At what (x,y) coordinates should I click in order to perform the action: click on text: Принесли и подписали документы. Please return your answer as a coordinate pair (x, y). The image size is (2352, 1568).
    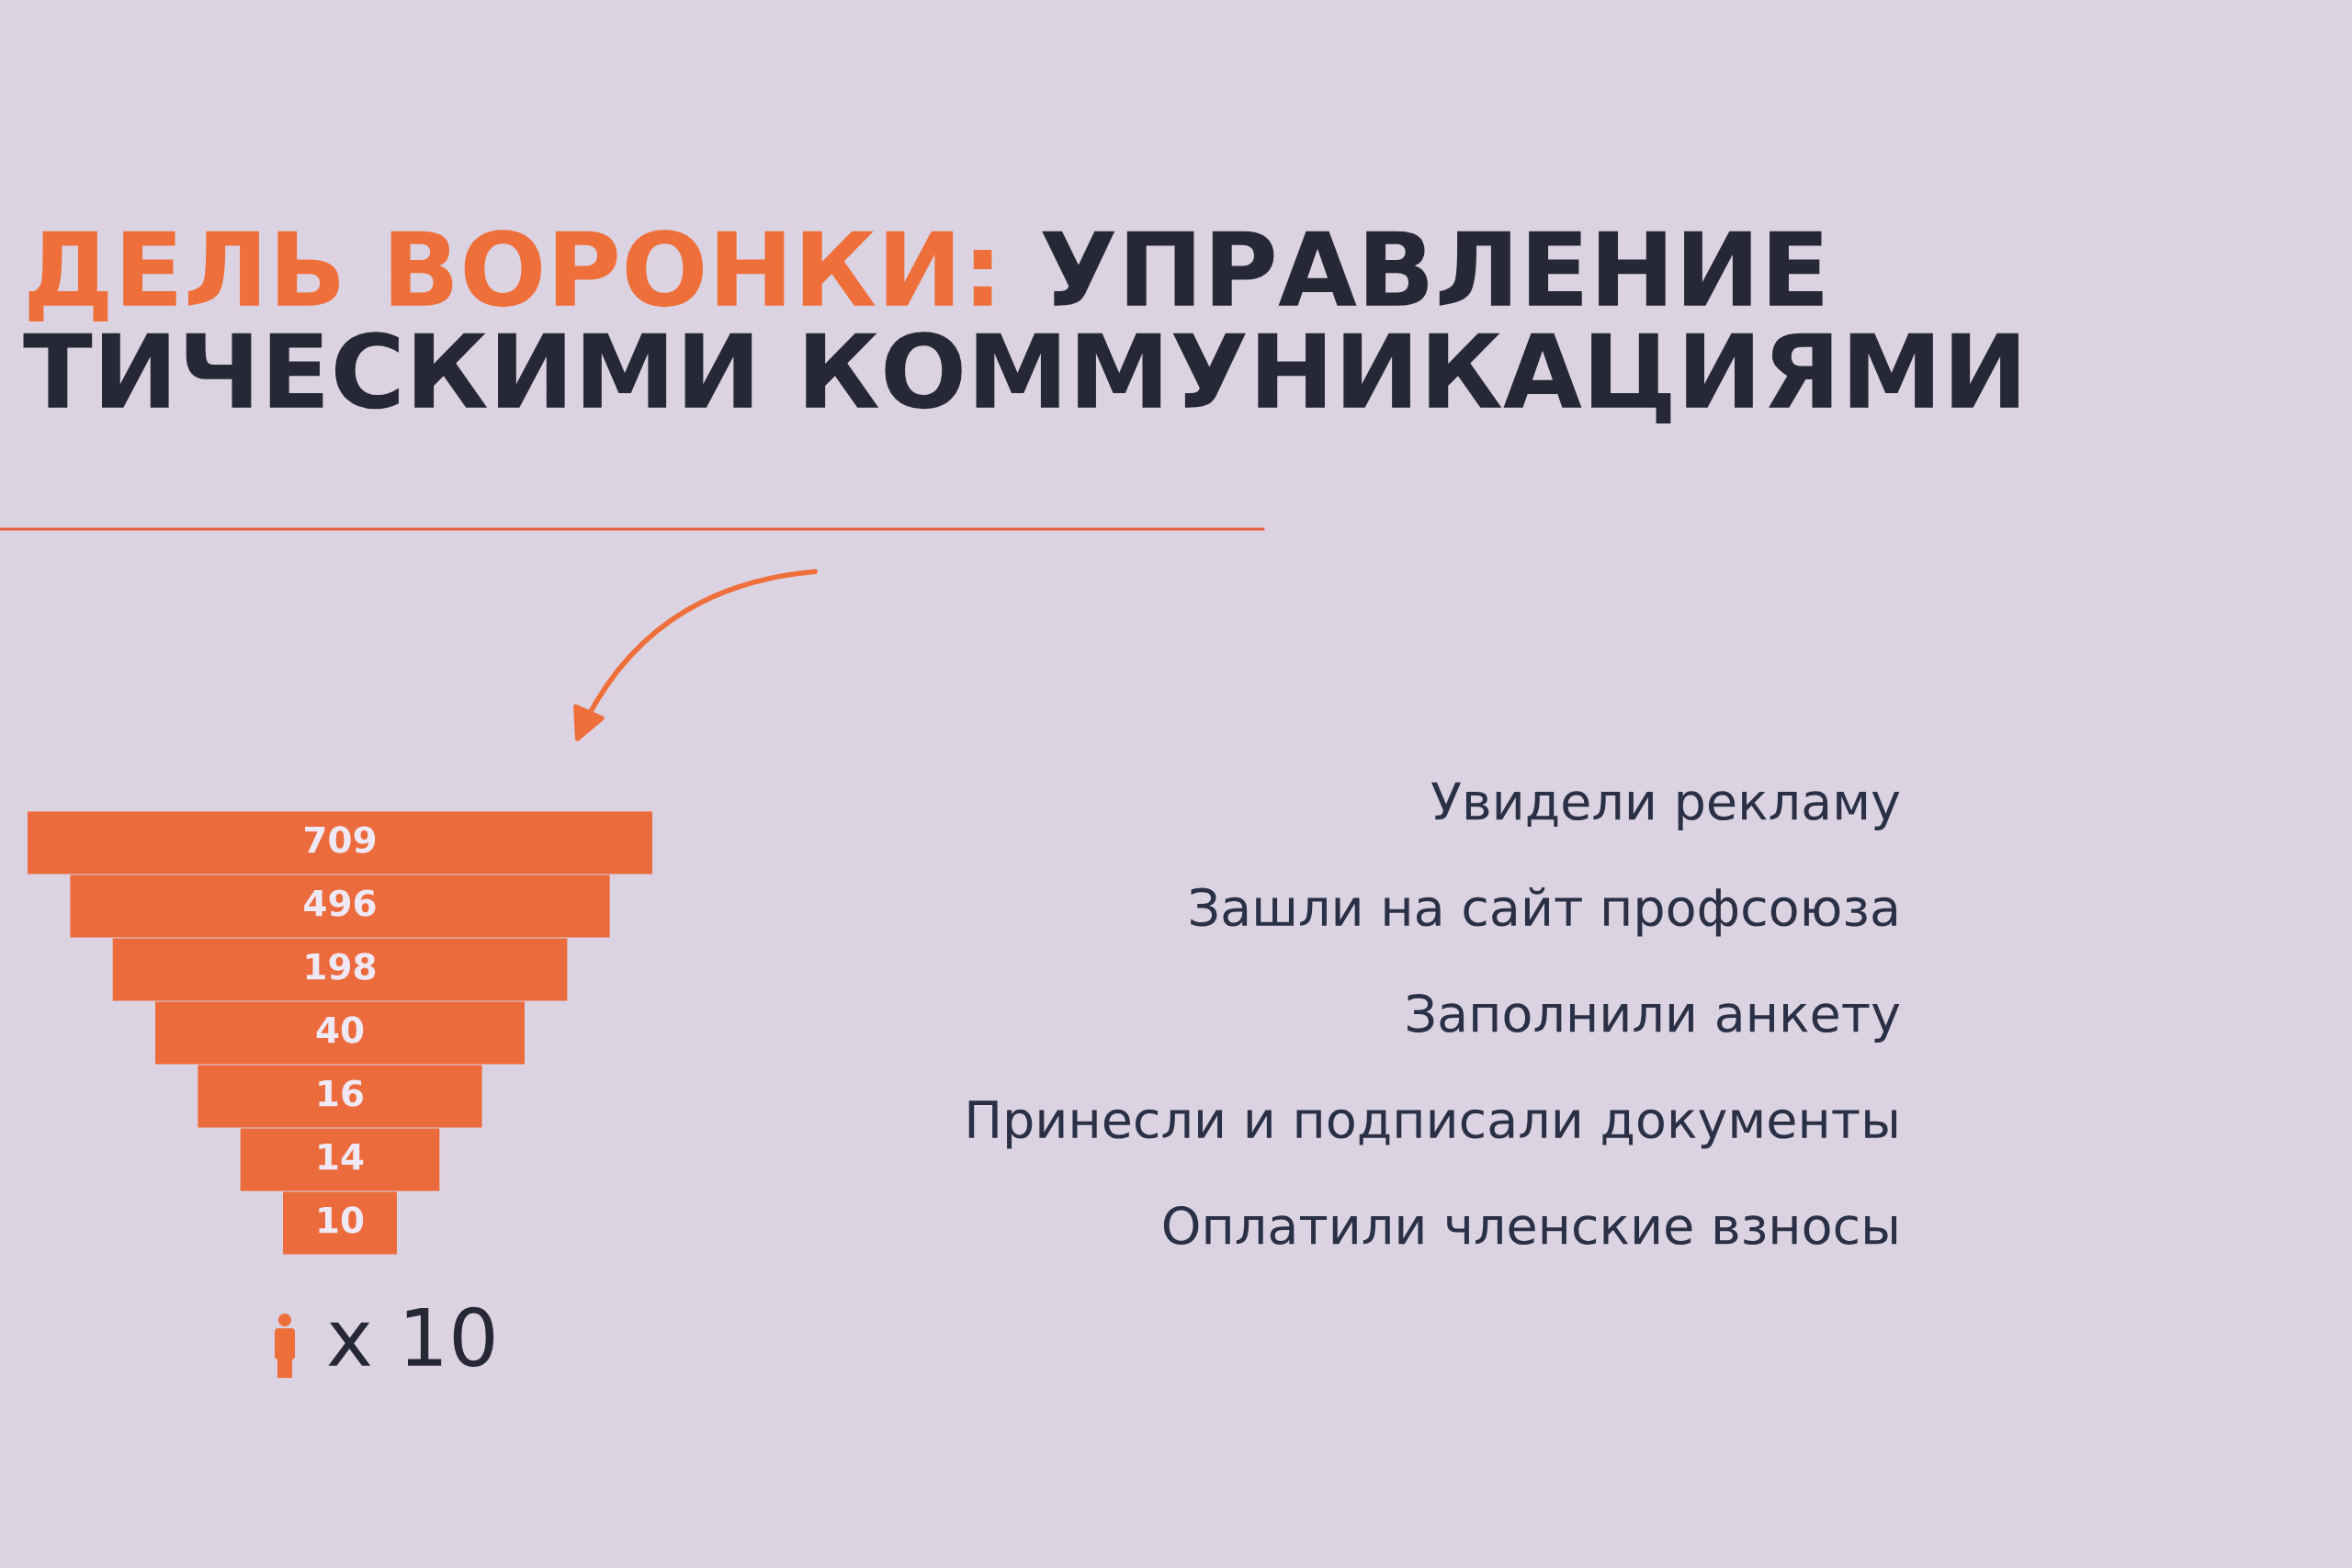
    Looking at the image, I should click on (1432, 1125).